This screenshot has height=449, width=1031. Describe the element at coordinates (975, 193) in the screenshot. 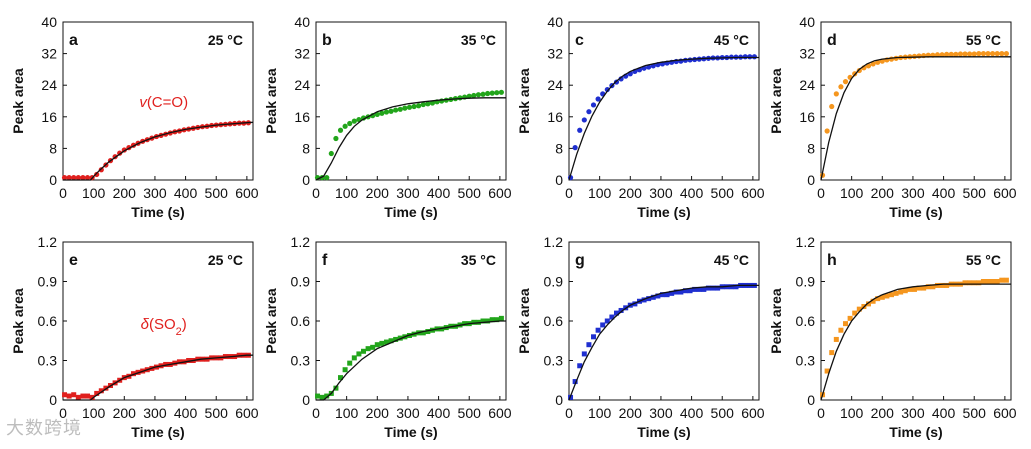

I see `chart-d-xtick-label: 500` at that location.